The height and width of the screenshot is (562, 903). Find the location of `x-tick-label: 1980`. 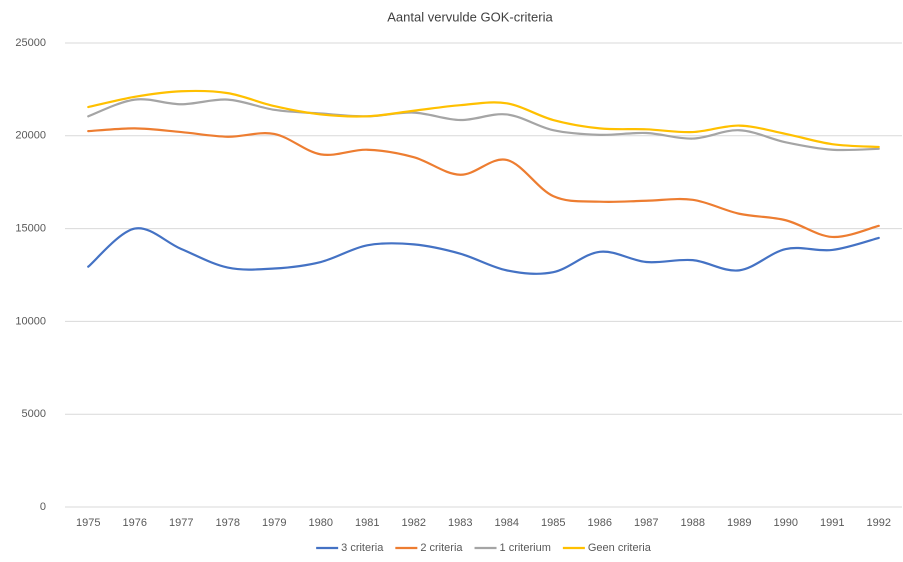

x-tick-label: 1980 is located at coordinates (321, 523).